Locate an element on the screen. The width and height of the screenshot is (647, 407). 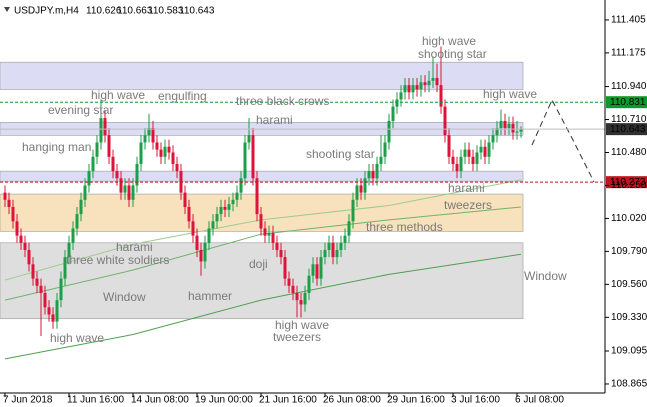
annotation: hanging man is located at coordinates (56, 147).